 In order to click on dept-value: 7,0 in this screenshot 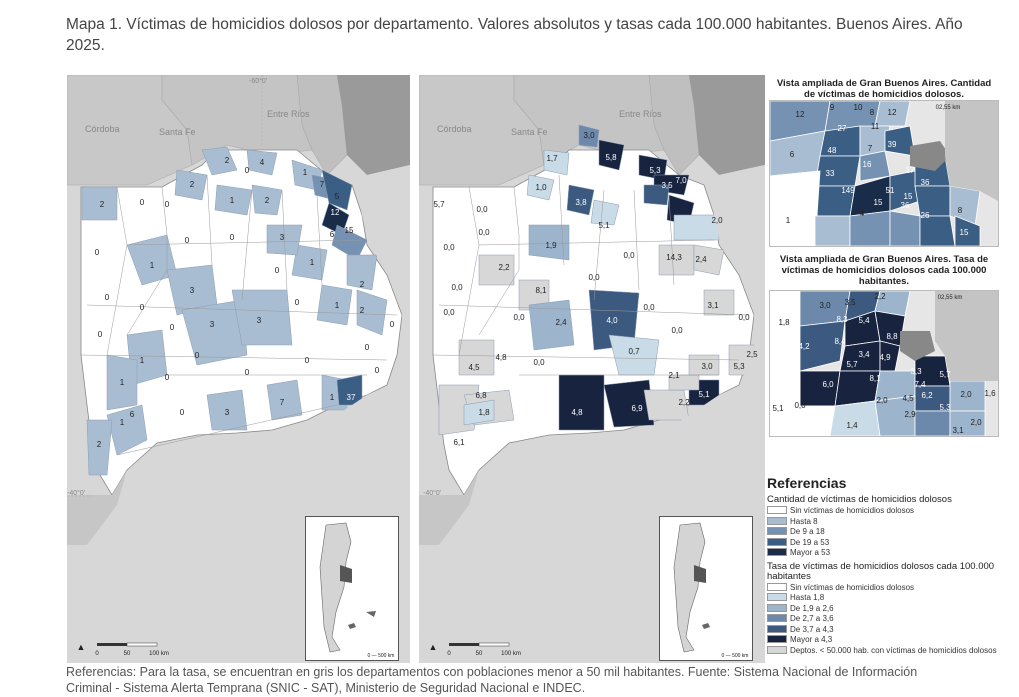, I will do `click(681, 180)`.